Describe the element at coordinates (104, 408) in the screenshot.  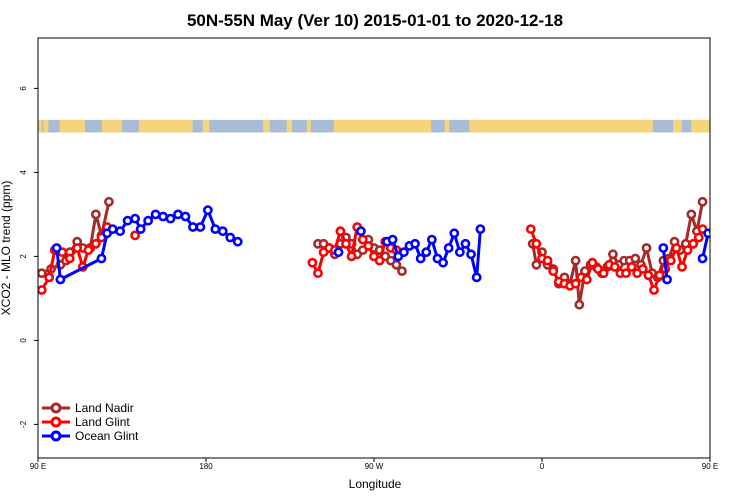
I see `legend-label-land-nadir: Land Nadir` at that location.